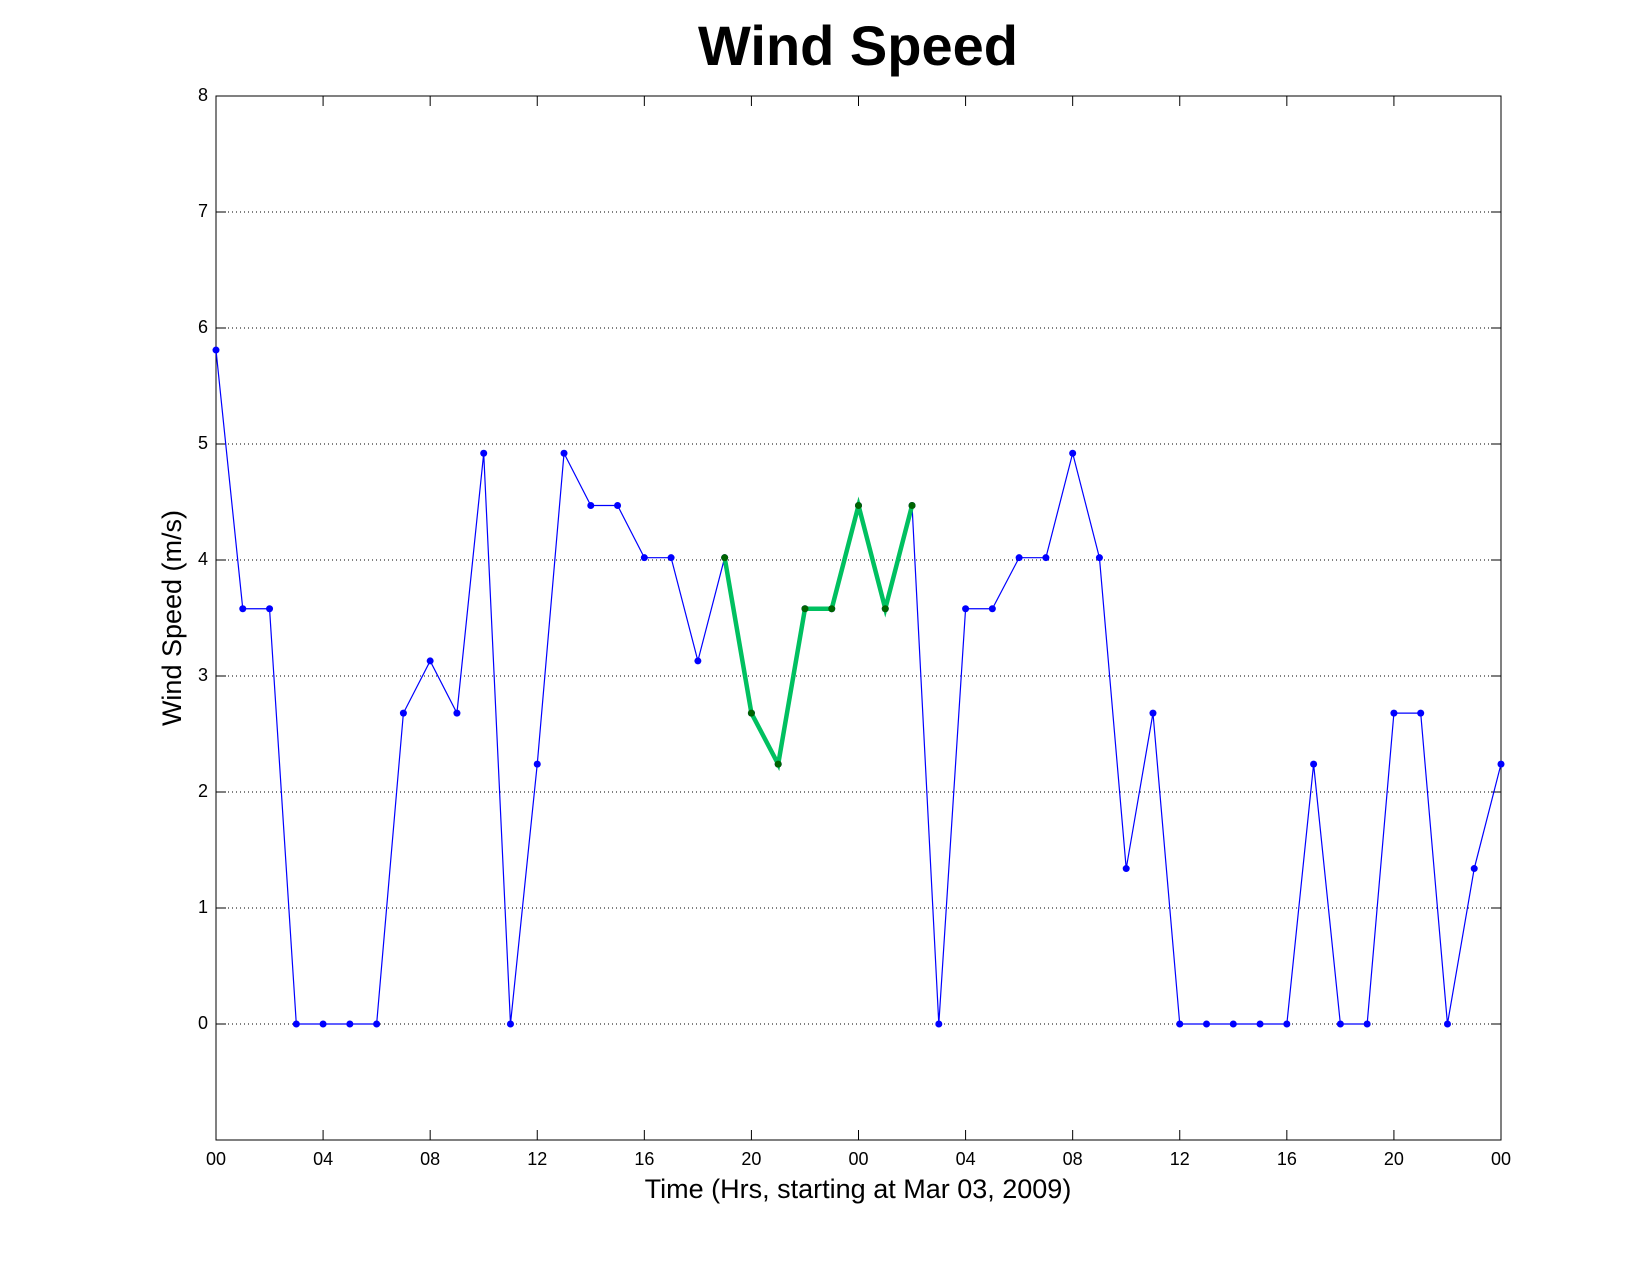  What do you see at coordinates (203, 675) in the screenshot?
I see `y-tick-label: 3` at bounding box center [203, 675].